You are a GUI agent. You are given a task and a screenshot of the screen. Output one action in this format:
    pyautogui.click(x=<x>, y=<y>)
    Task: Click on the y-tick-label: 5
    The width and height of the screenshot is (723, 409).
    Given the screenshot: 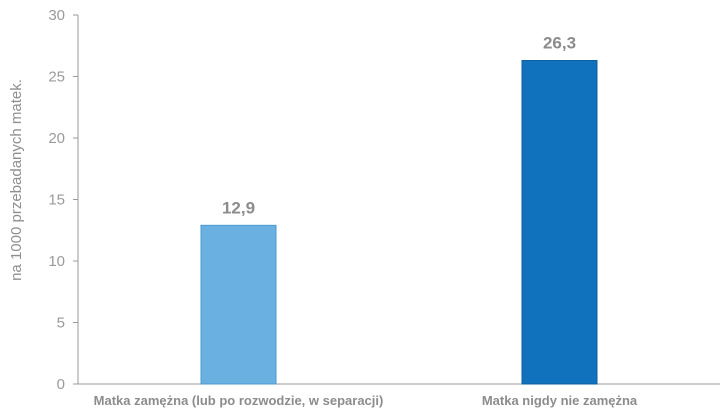 What is the action you would take?
    pyautogui.click(x=61, y=323)
    